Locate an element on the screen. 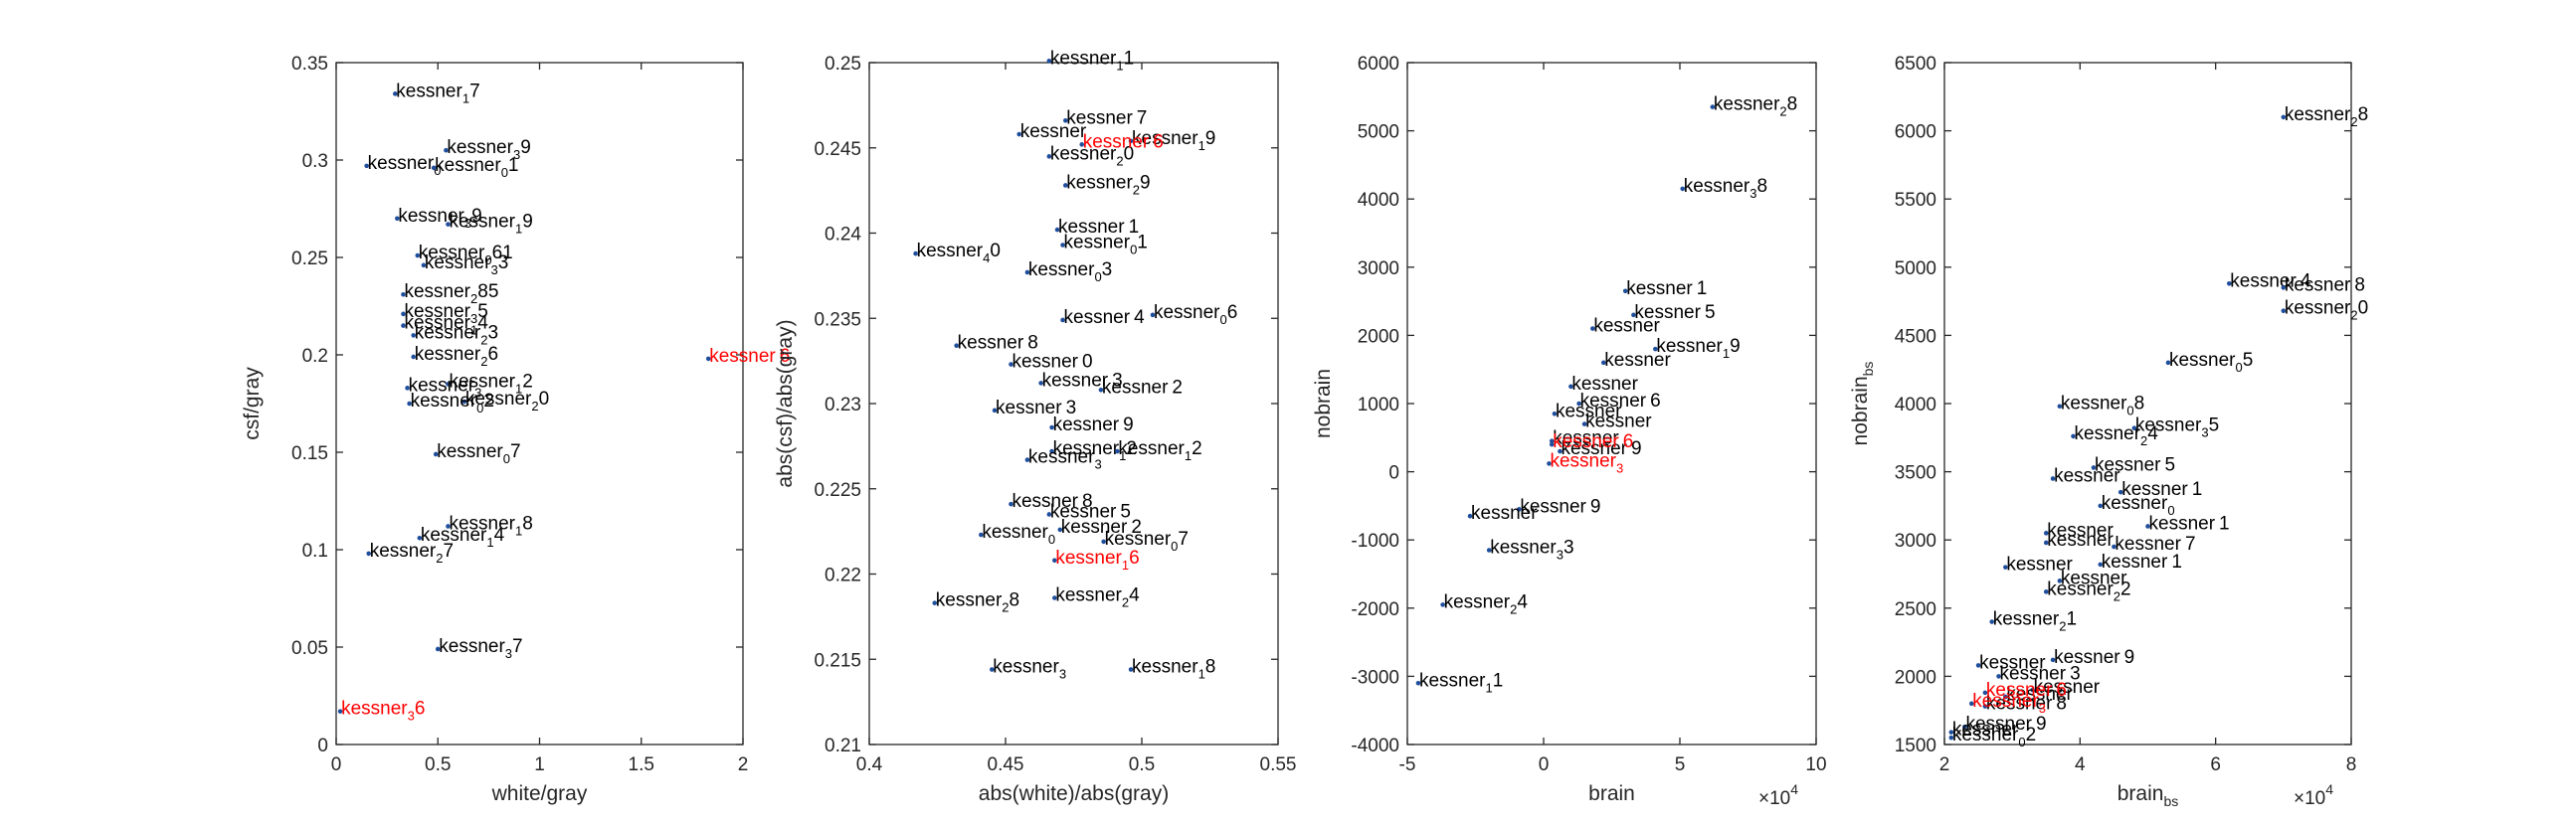 The height and width of the screenshot is (828, 2576). y-tick-label: 3000 is located at coordinates (1915, 541).